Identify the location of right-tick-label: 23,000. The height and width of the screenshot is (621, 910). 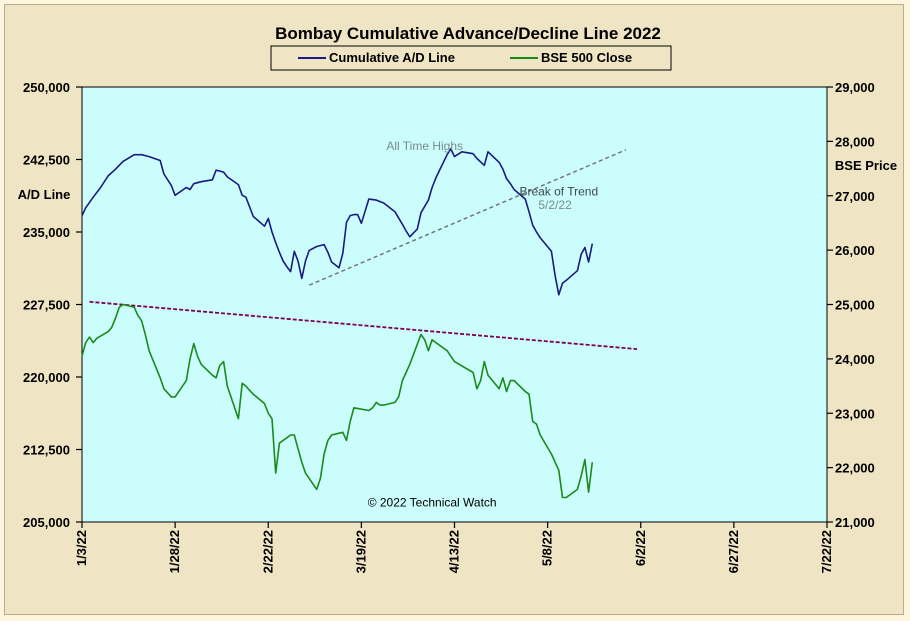
(855, 413).